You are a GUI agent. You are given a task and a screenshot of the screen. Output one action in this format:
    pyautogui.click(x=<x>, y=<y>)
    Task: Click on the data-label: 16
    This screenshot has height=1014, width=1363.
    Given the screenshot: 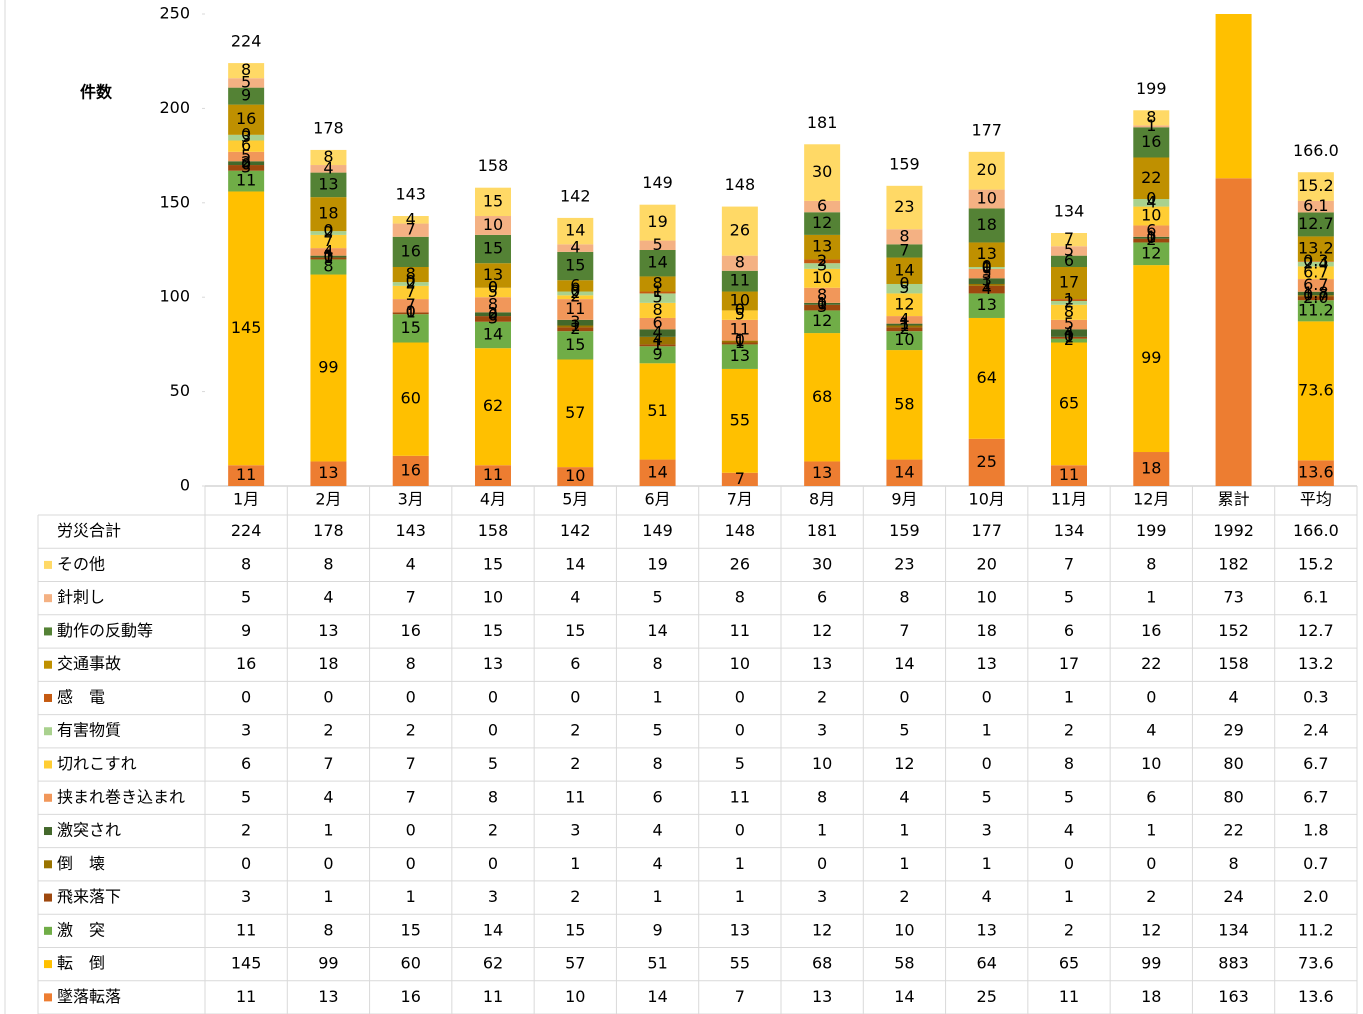 What is the action you would take?
    pyautogui.click(x=246, y=118)
    